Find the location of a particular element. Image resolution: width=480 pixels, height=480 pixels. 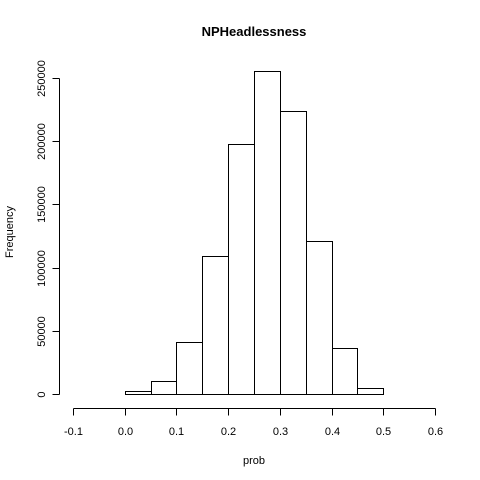

y-axis: 0 50000 100000 150000 200000 250000 is located at coordinates (48, 229).